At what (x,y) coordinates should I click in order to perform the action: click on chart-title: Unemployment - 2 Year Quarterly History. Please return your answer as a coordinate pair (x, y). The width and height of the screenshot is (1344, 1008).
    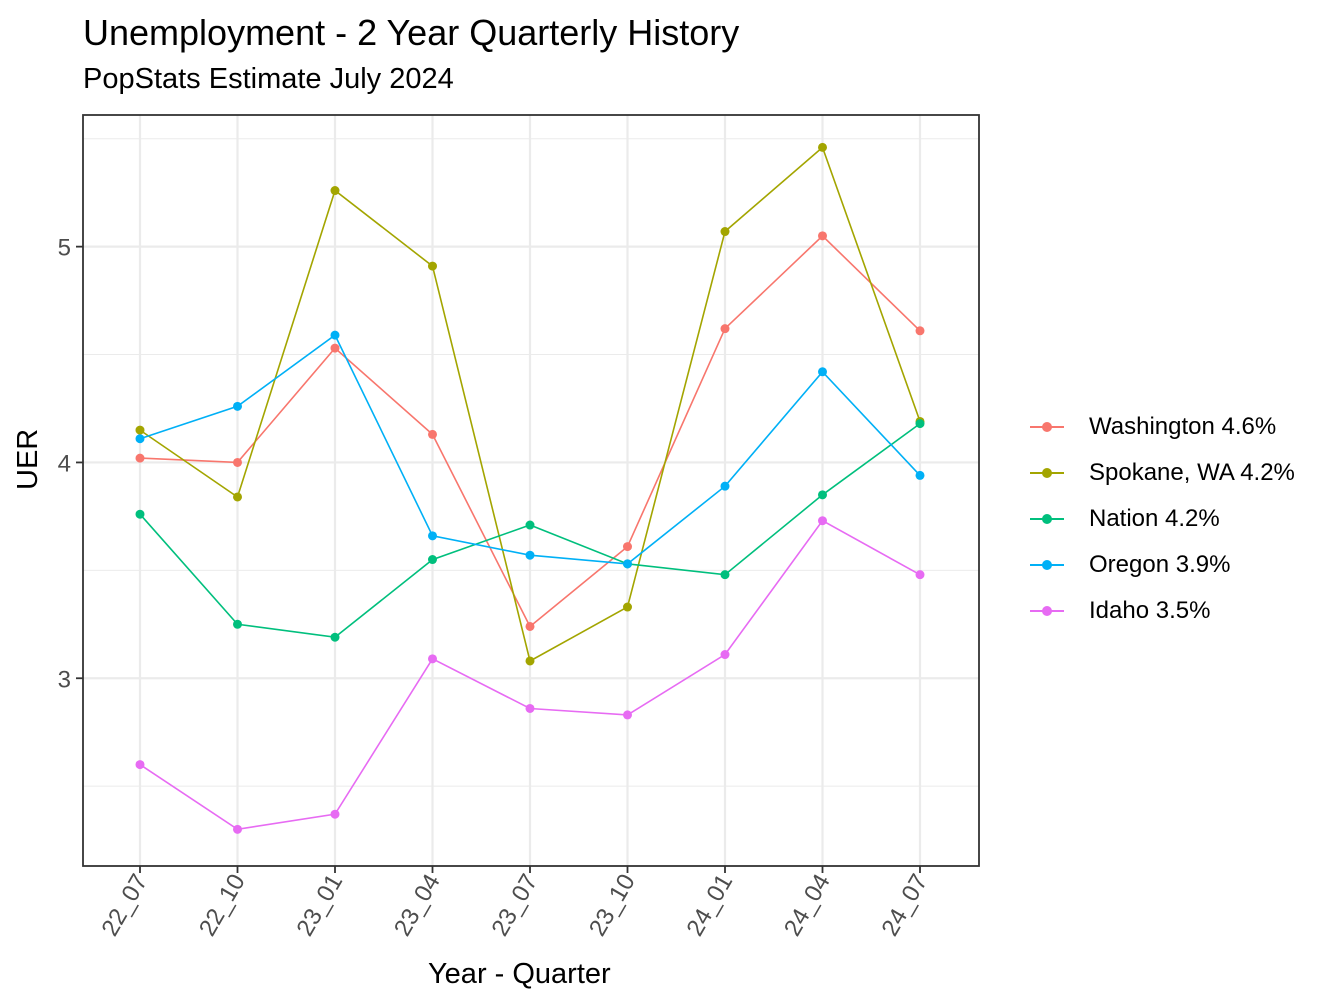
    Looking at the image, I should click on (411, 32).